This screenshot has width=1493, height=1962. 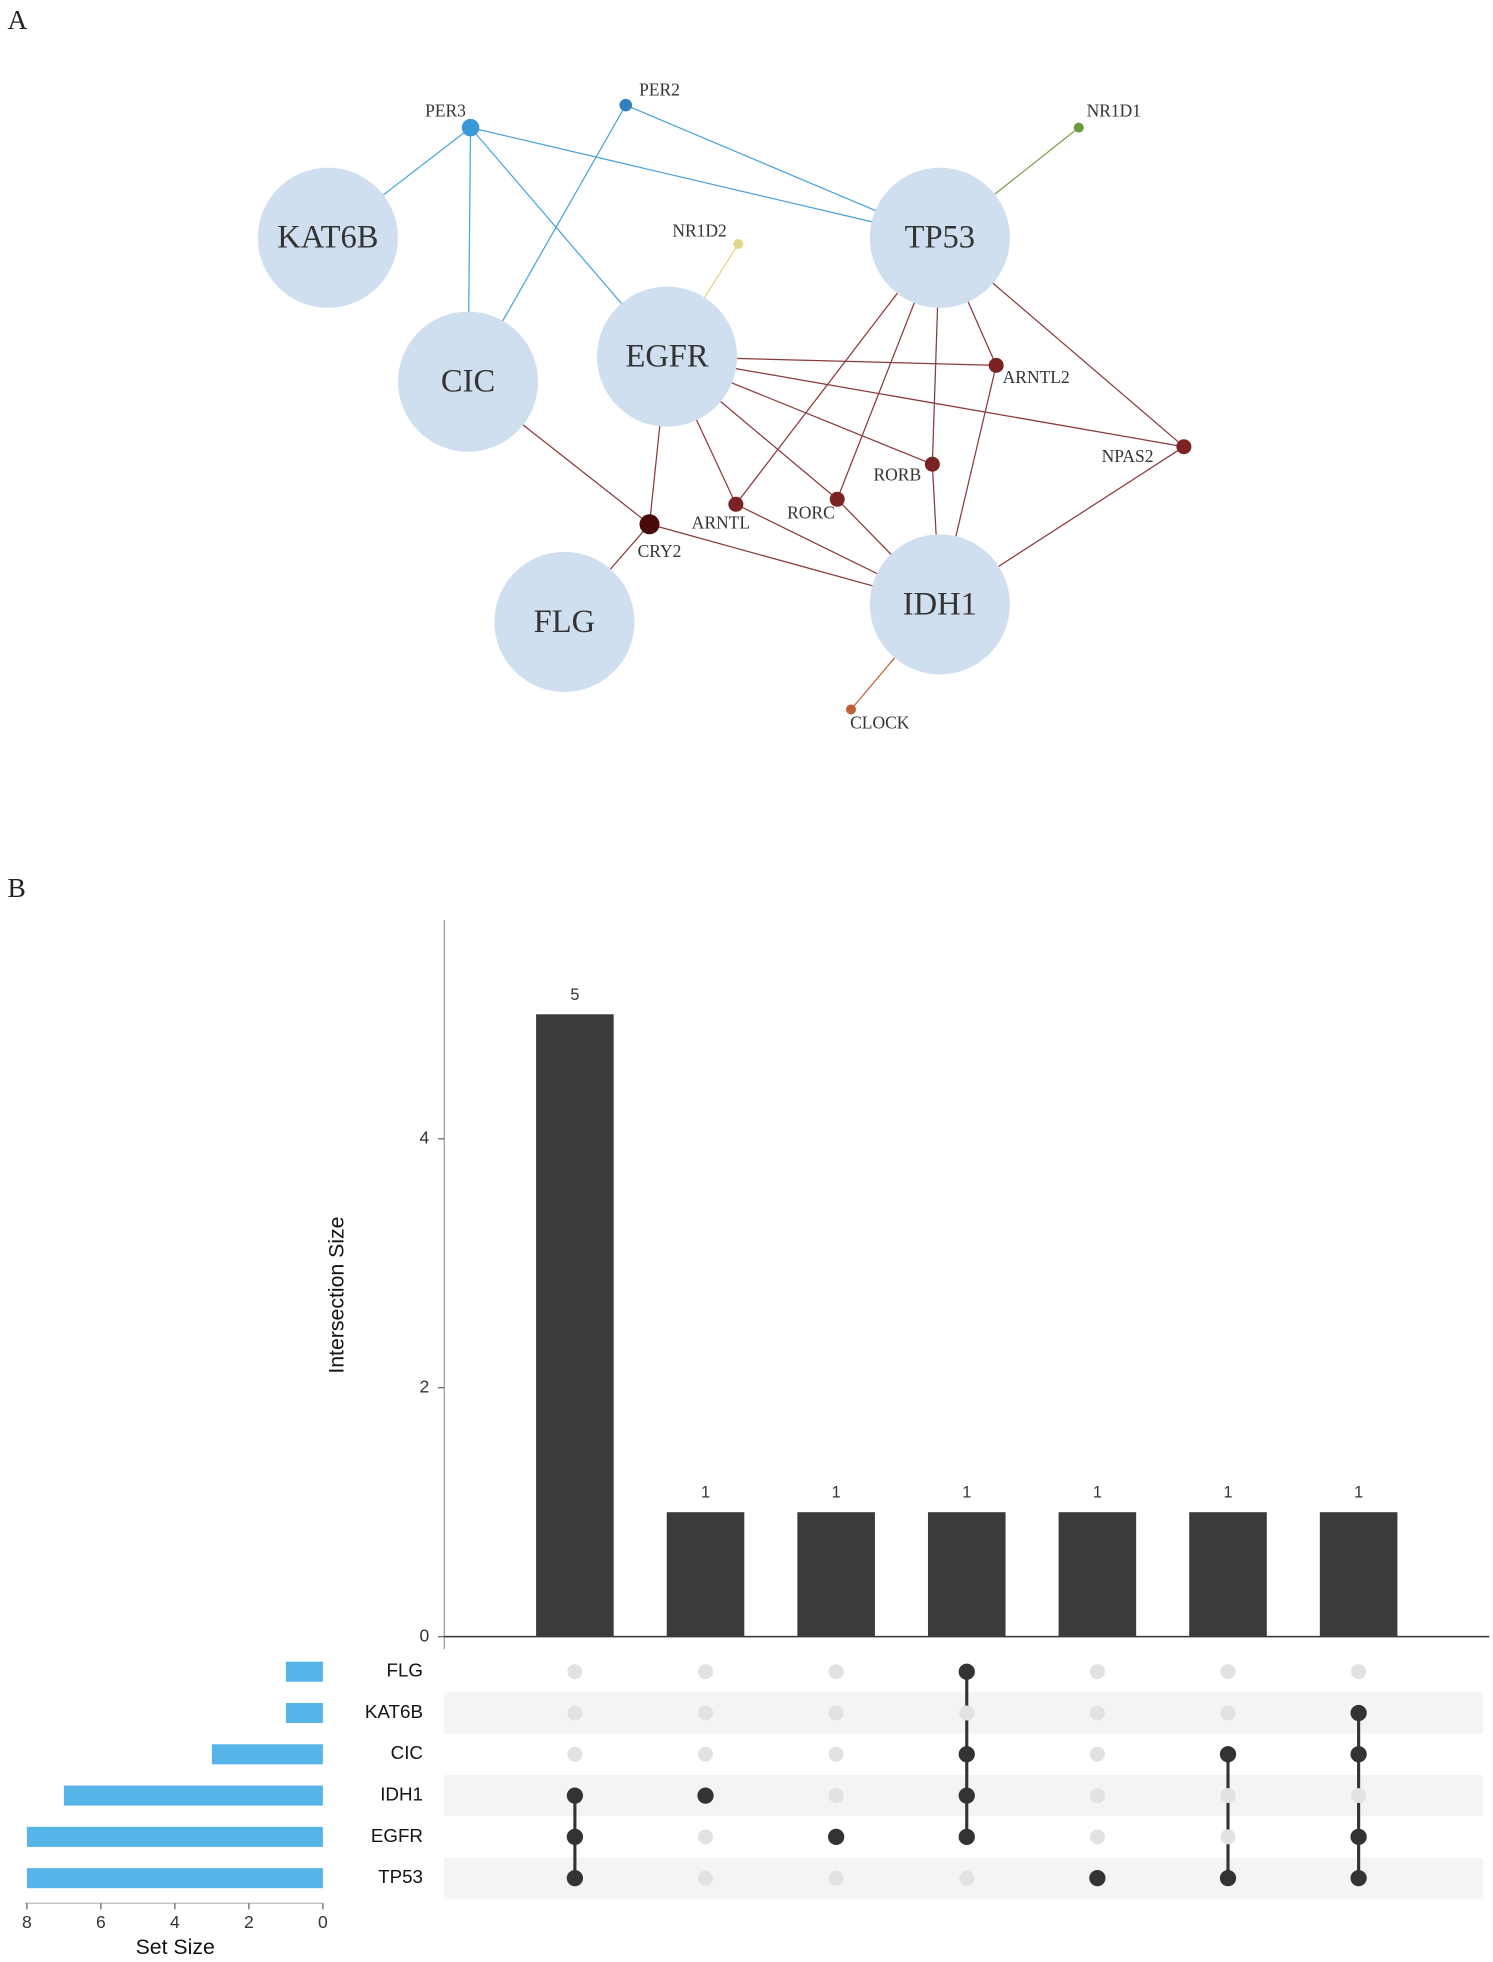 I want to click on node-label: RORB, so click(x=897, y=475).